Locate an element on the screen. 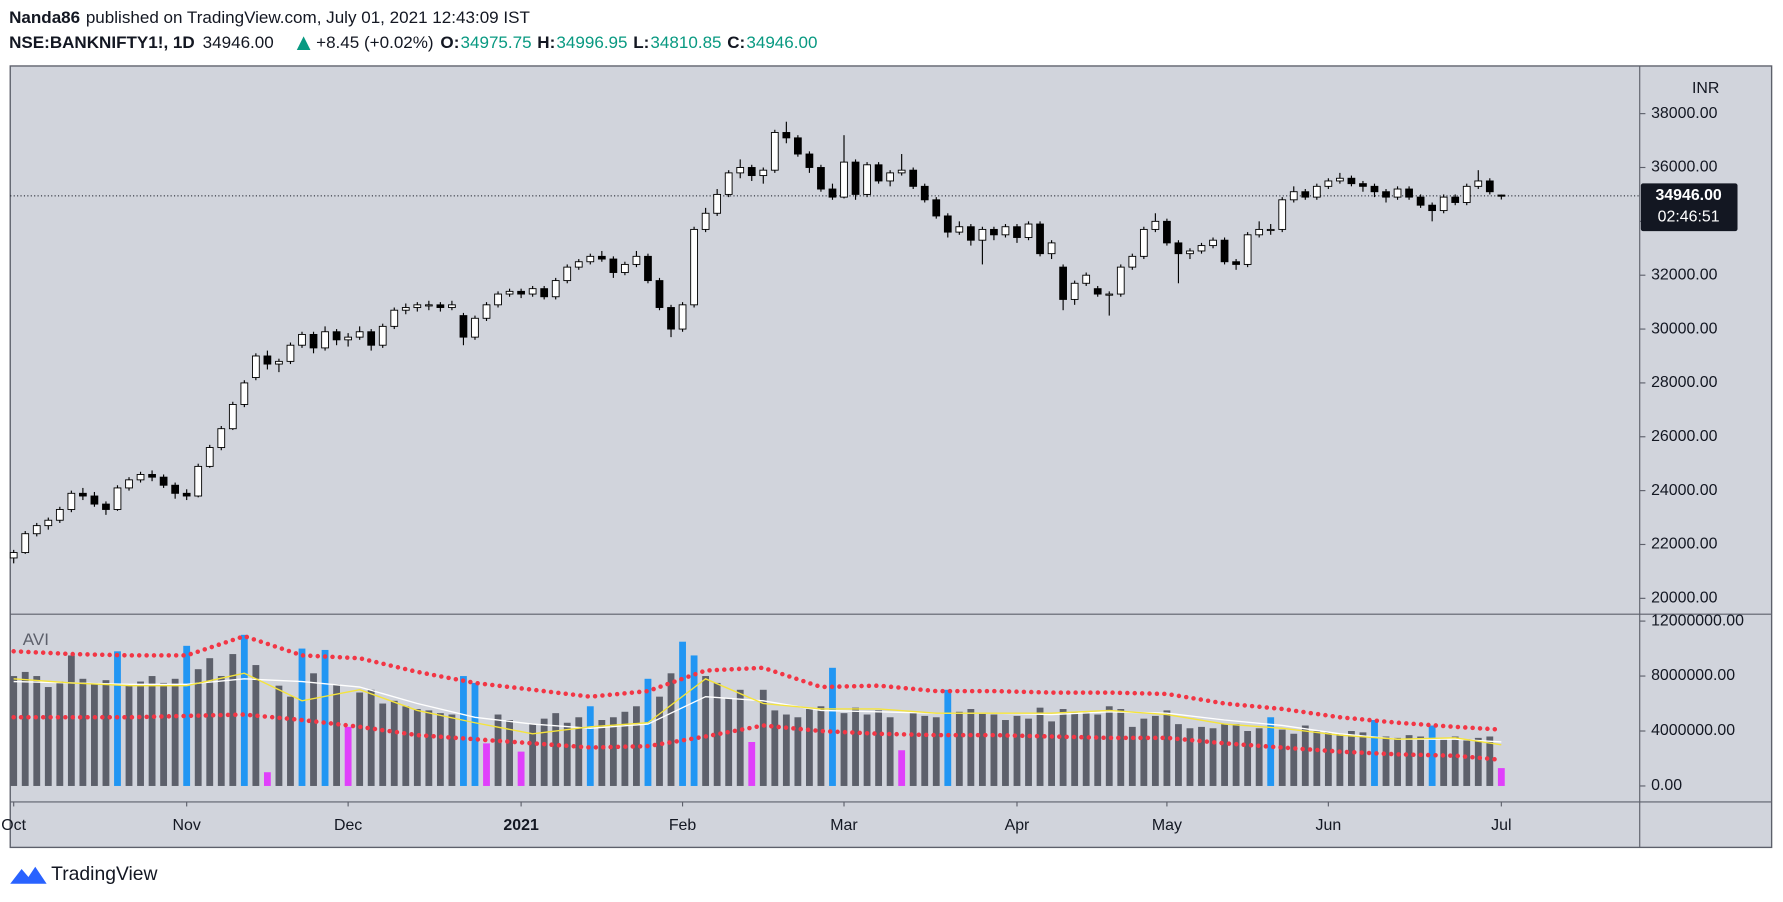  y2-tick-label: 12000000.00 is located at coordinates (1697, 620).